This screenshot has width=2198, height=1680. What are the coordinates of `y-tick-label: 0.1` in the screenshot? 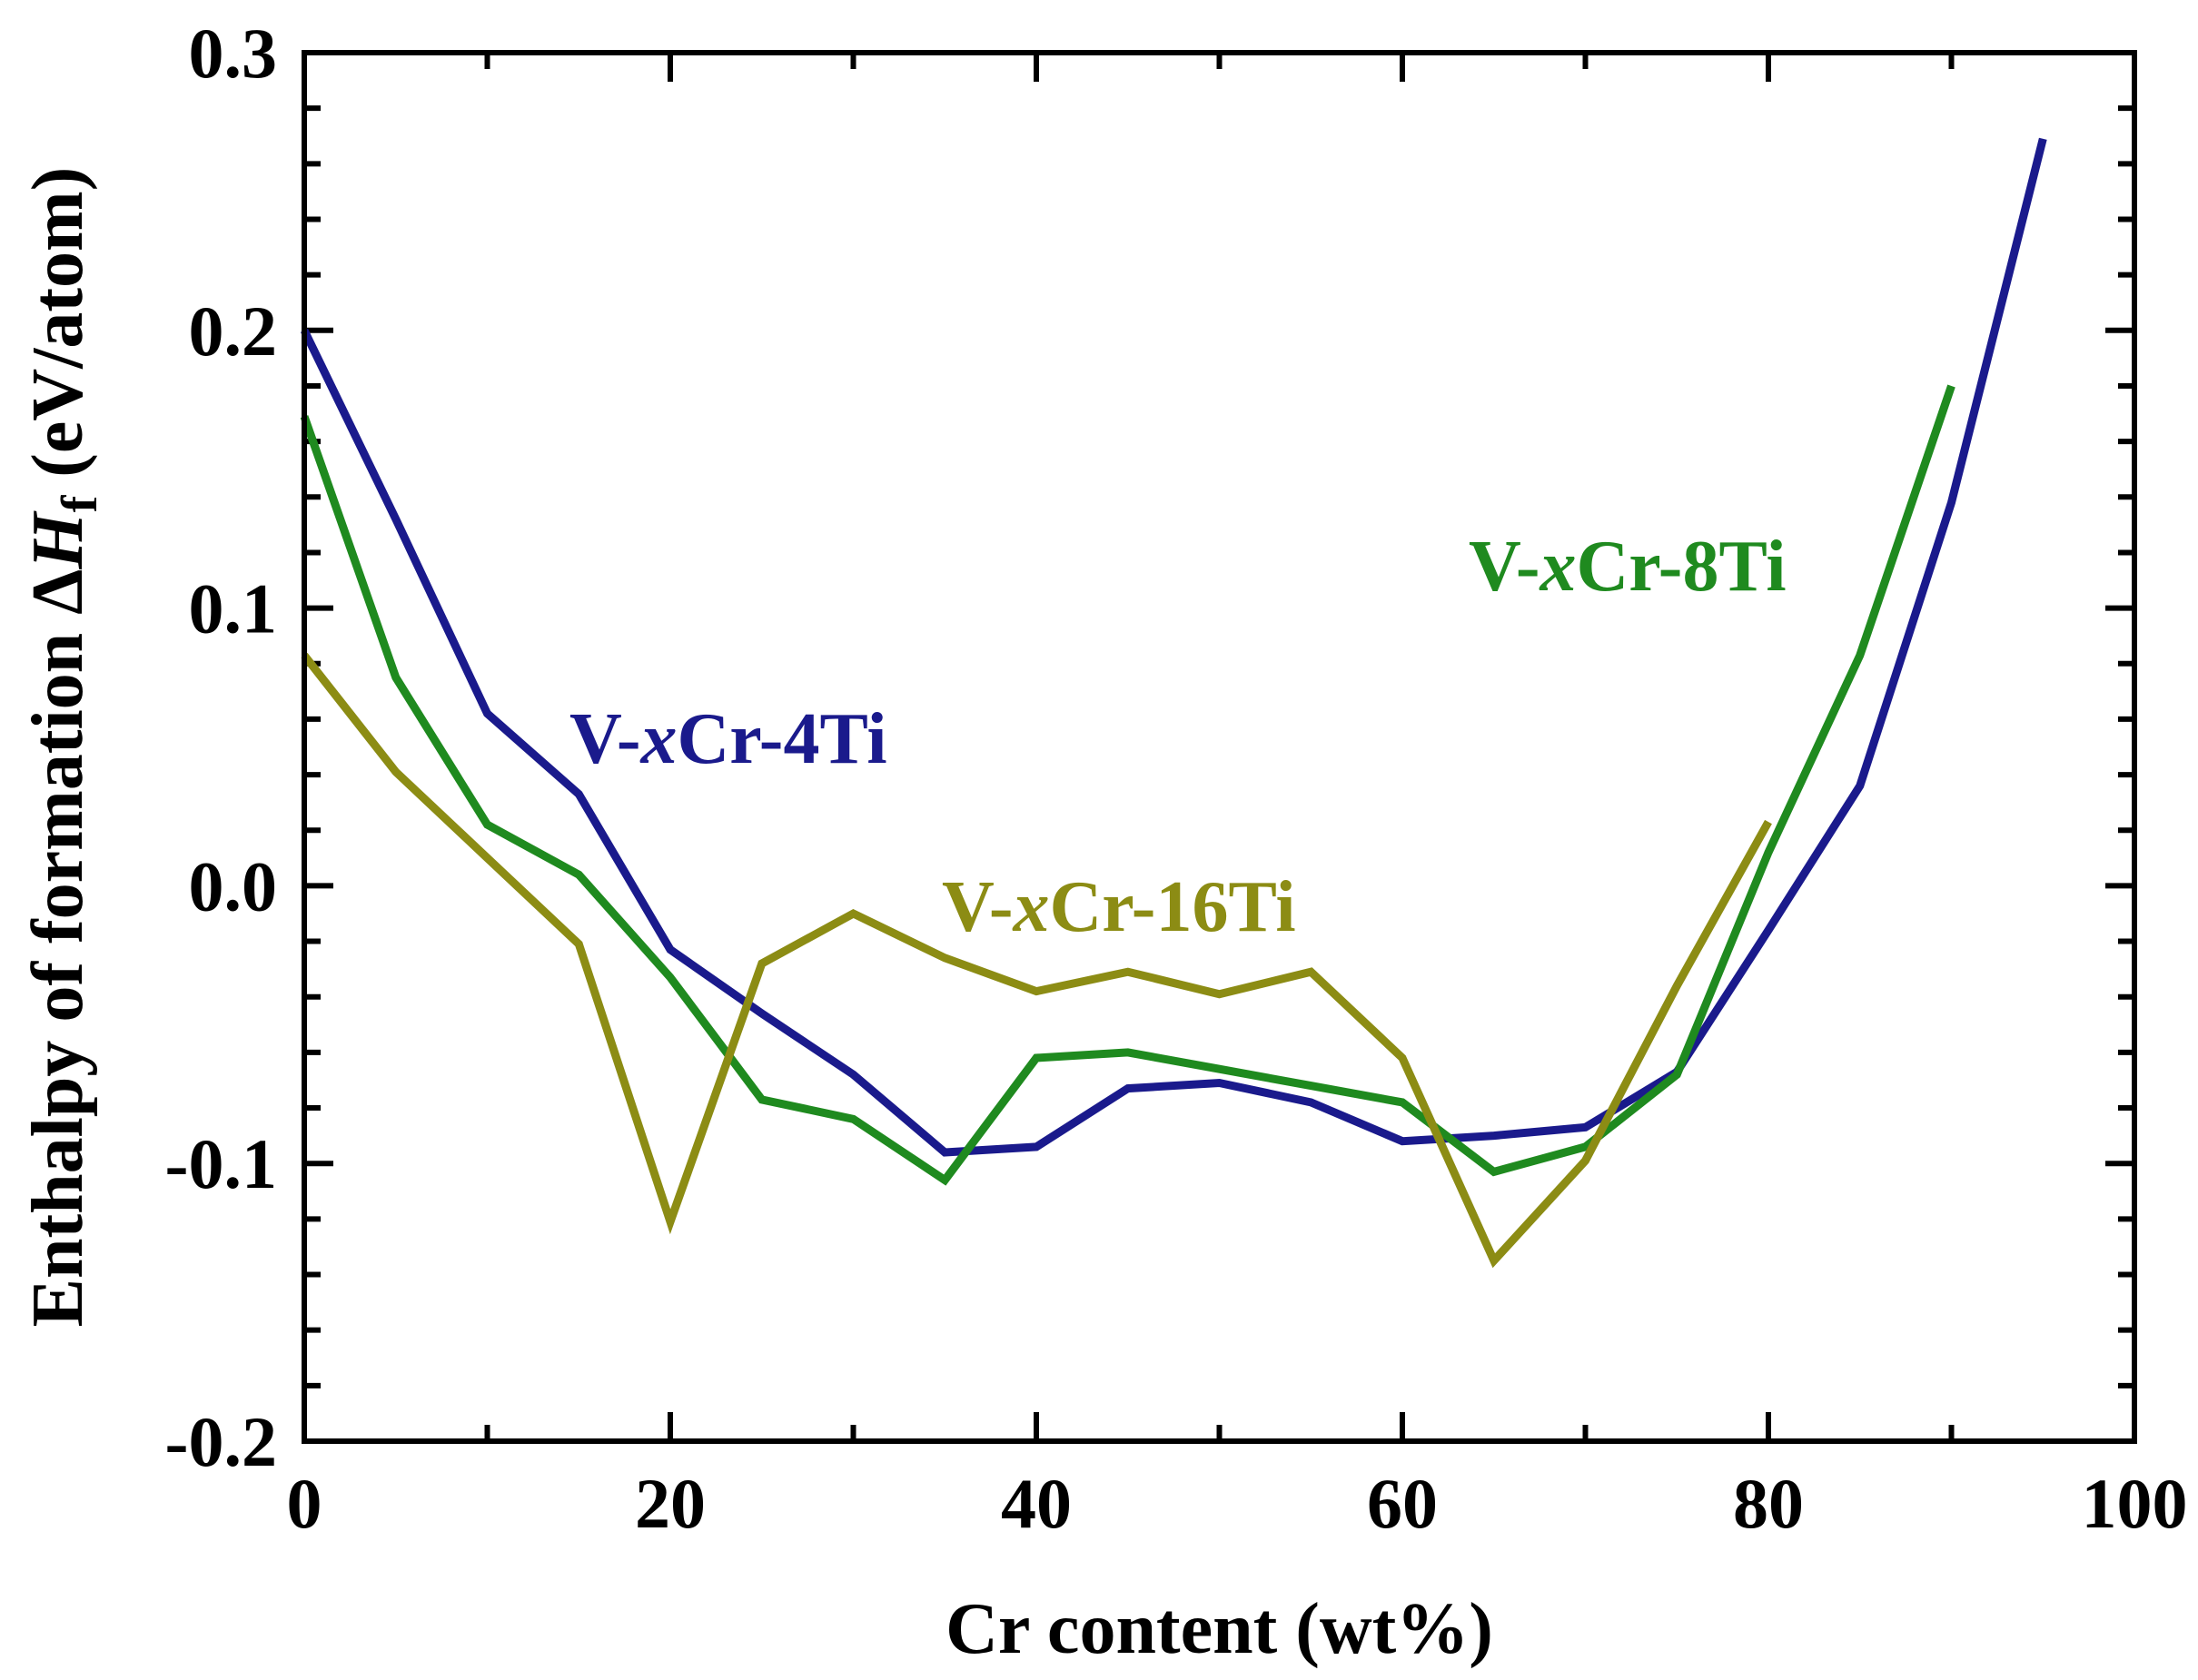 It's located at (233, 609).